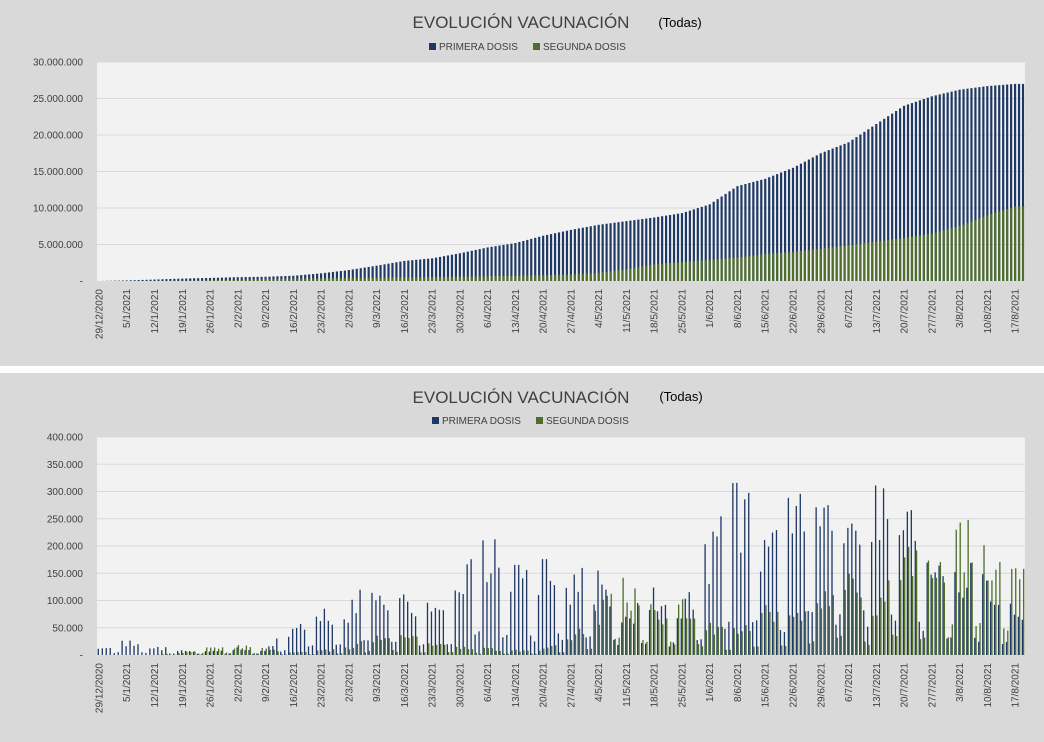 The height and width of the screenshot is (742, 1044). What do you see at coordinates (738, 682) in the screenshot?
I see `x-tick-label: 8/6/2021` at bounding box center [738, 682].